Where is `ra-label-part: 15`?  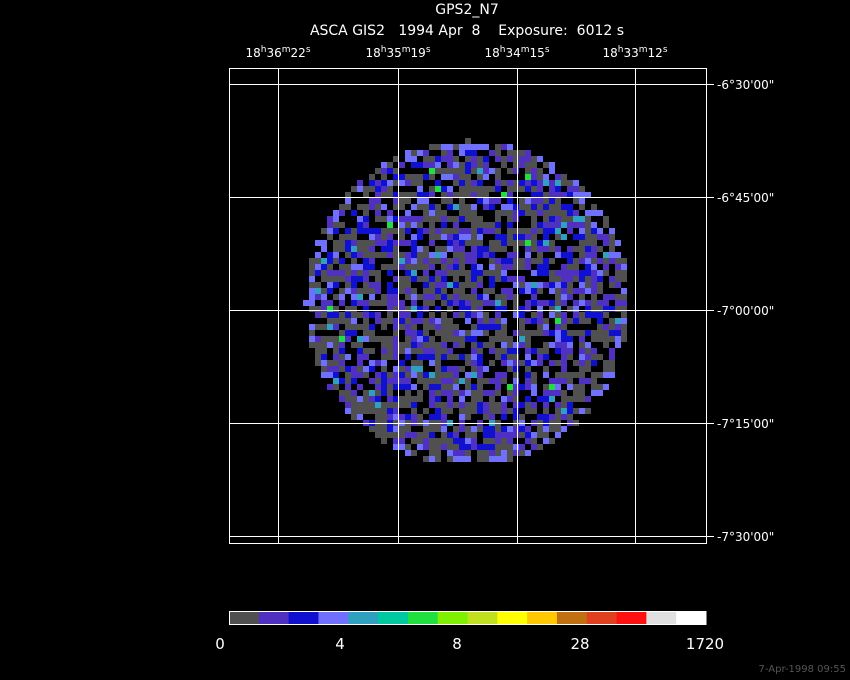
ra-label-part: 15 is located at coordinates (537, 53).